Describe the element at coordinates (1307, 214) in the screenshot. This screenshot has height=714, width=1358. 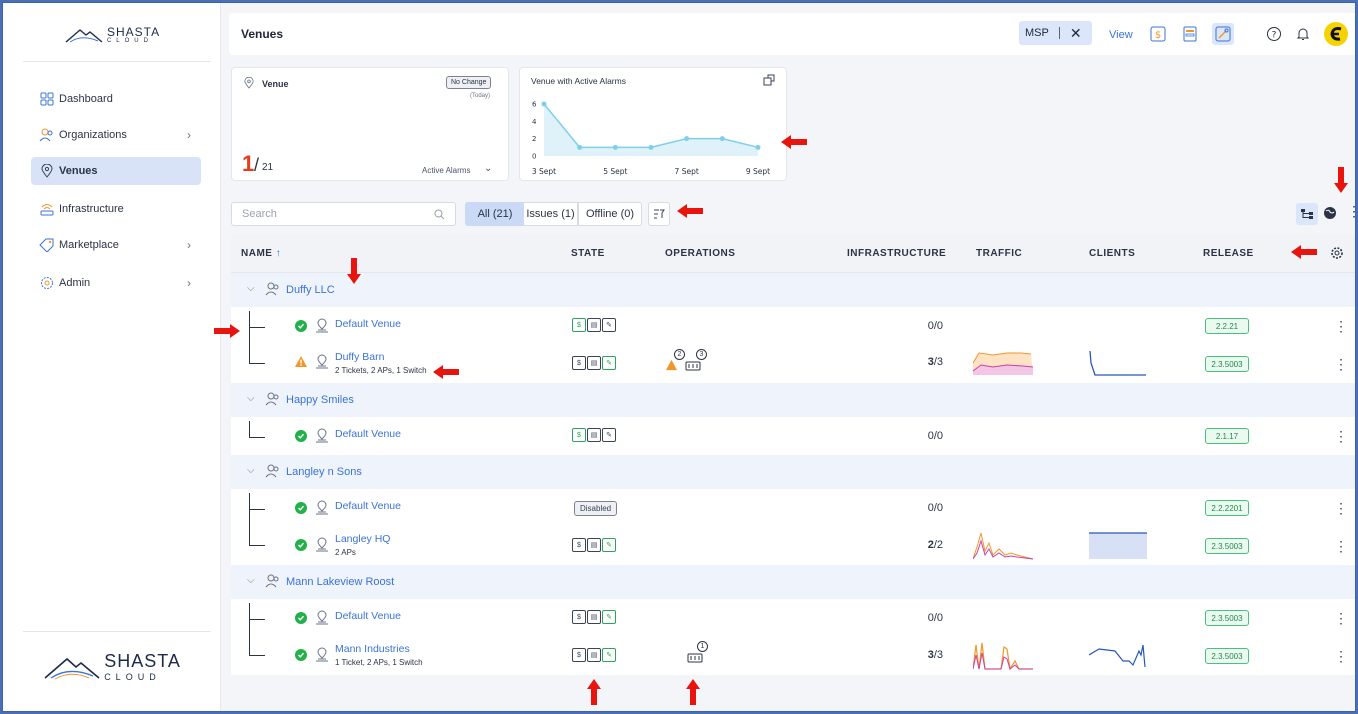
I see `tree-view-button` at that location.